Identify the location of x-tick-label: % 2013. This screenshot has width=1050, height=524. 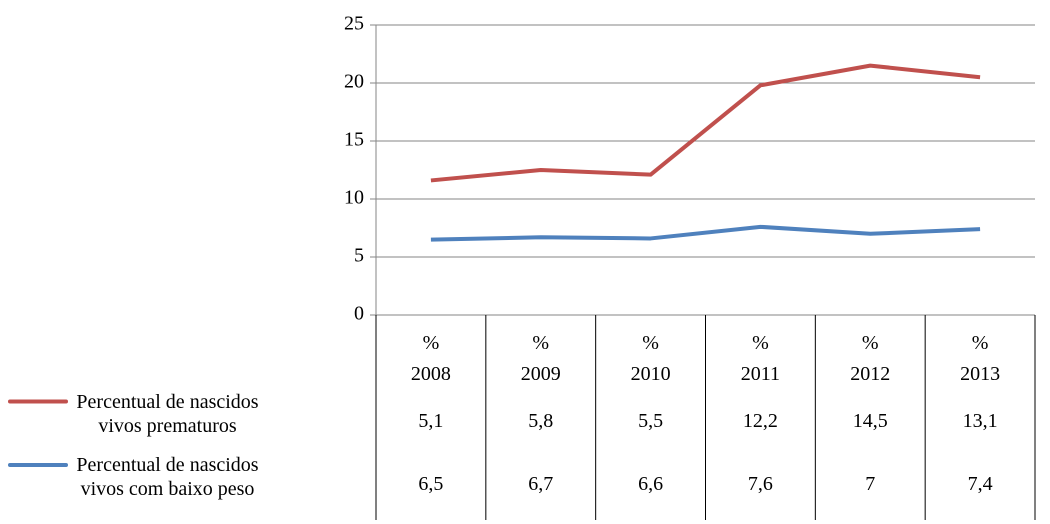
(980, 358).